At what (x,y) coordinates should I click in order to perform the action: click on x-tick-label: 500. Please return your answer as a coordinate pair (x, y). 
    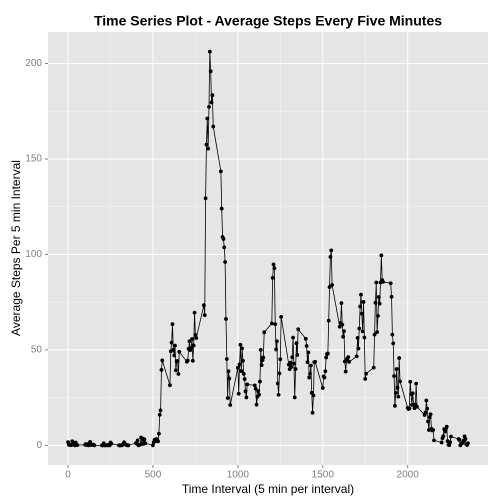
    Looking at the image, I should click on (153, 475).